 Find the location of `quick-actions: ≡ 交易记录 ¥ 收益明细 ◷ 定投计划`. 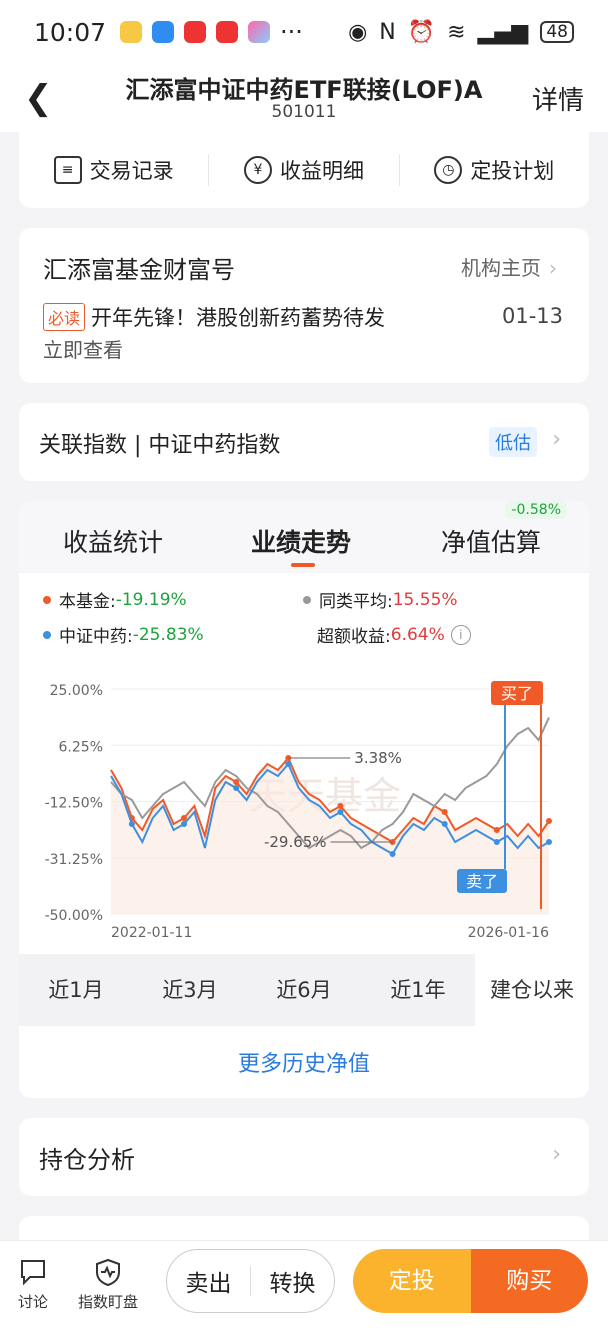

quick-actions: ≡ 交易记录 ¥ 收益明细 ◷ 定投计划 is located at coordinates (304, 170).